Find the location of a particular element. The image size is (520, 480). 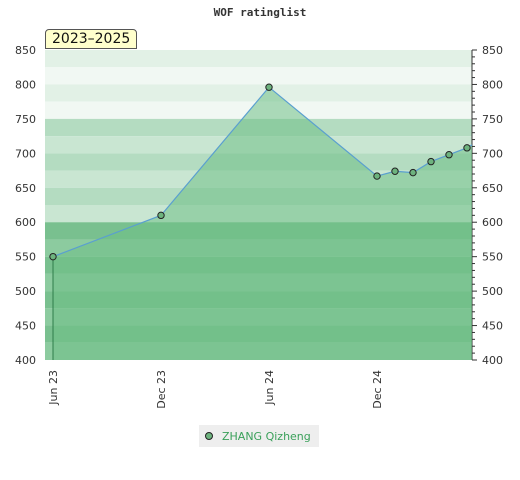

legend: ZHANG Qizheng is located at coordinates (259, 436).